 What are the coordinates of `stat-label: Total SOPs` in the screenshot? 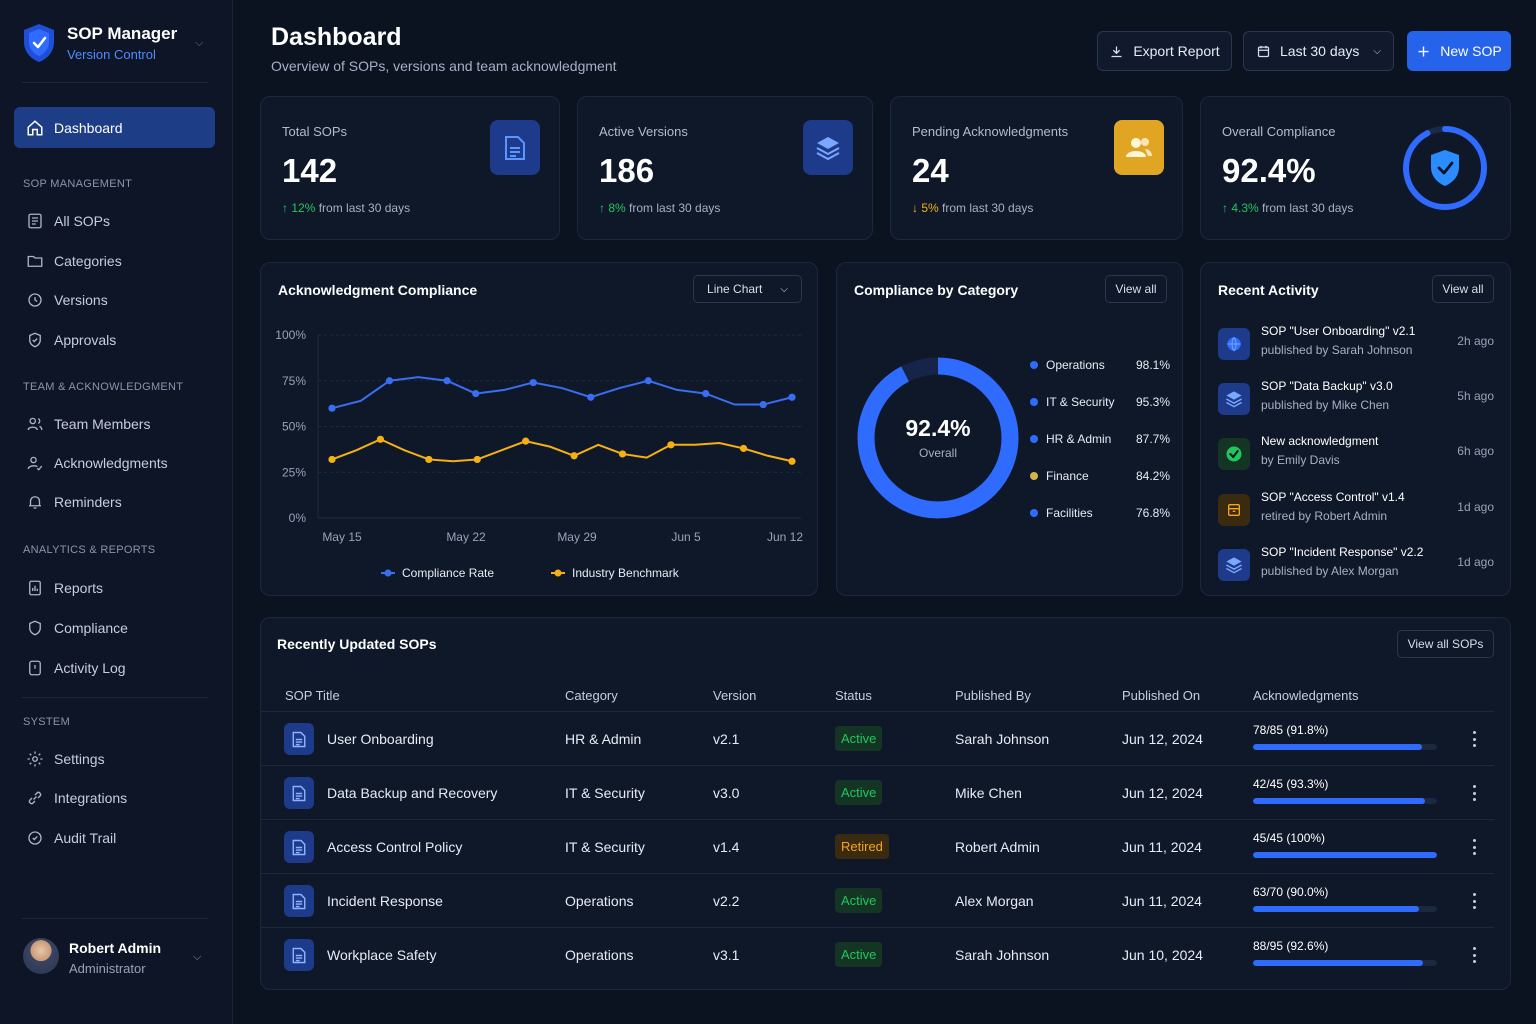 It's located at (315, 131).